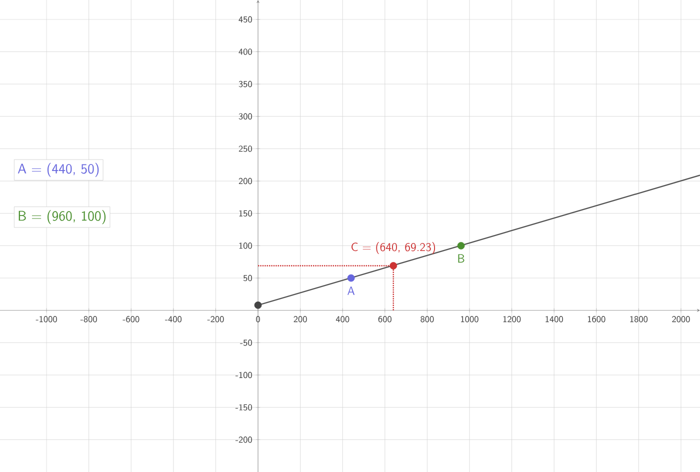  What do you see at coordinates (246, 343) in the screenshot?
I see `y-tick-label: -50` at bounding box center [246, 343].